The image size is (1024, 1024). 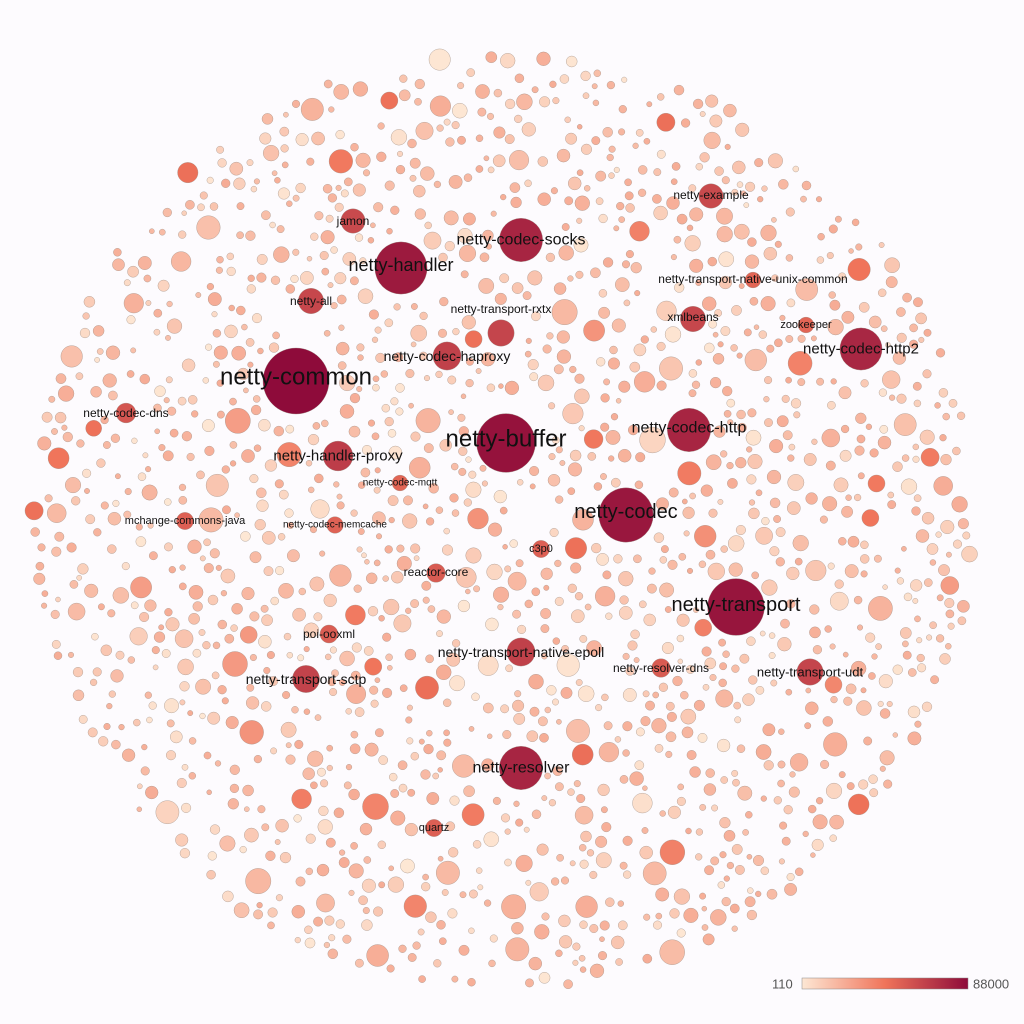 I want to click on bubble-netty-transport-native-epoll, so click(x=521, y=652).